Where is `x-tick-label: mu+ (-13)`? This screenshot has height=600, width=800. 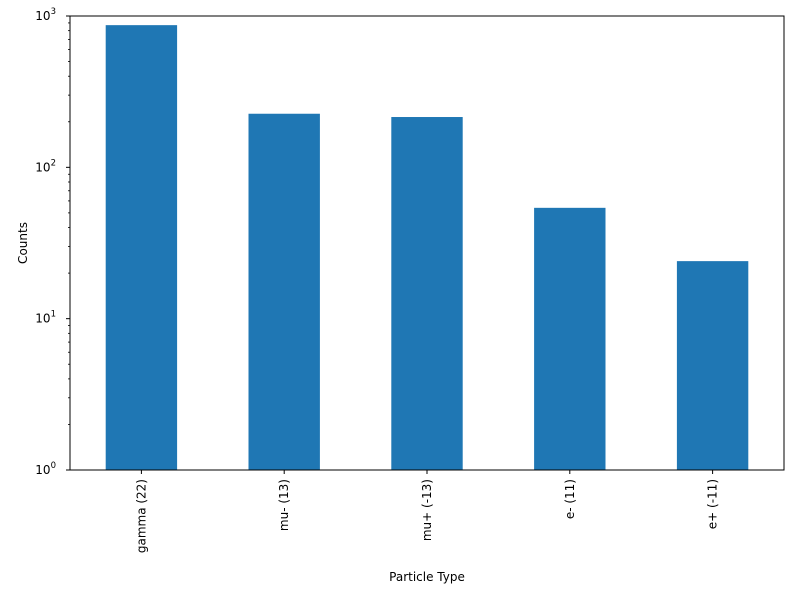 x-tick-label: mu+ (-13) is located at coordinates (427, 510).